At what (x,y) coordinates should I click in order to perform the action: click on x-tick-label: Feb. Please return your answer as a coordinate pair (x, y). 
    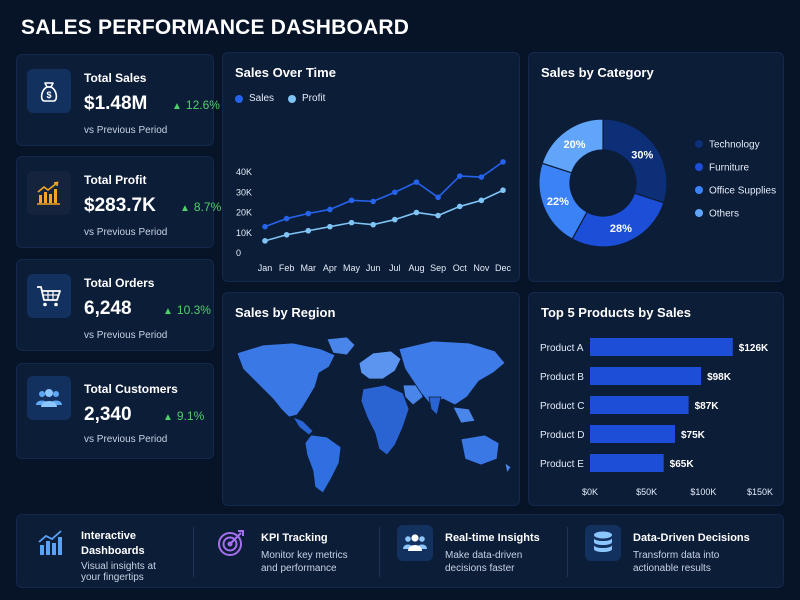
    Looking at the image, I should click on (287, 268).